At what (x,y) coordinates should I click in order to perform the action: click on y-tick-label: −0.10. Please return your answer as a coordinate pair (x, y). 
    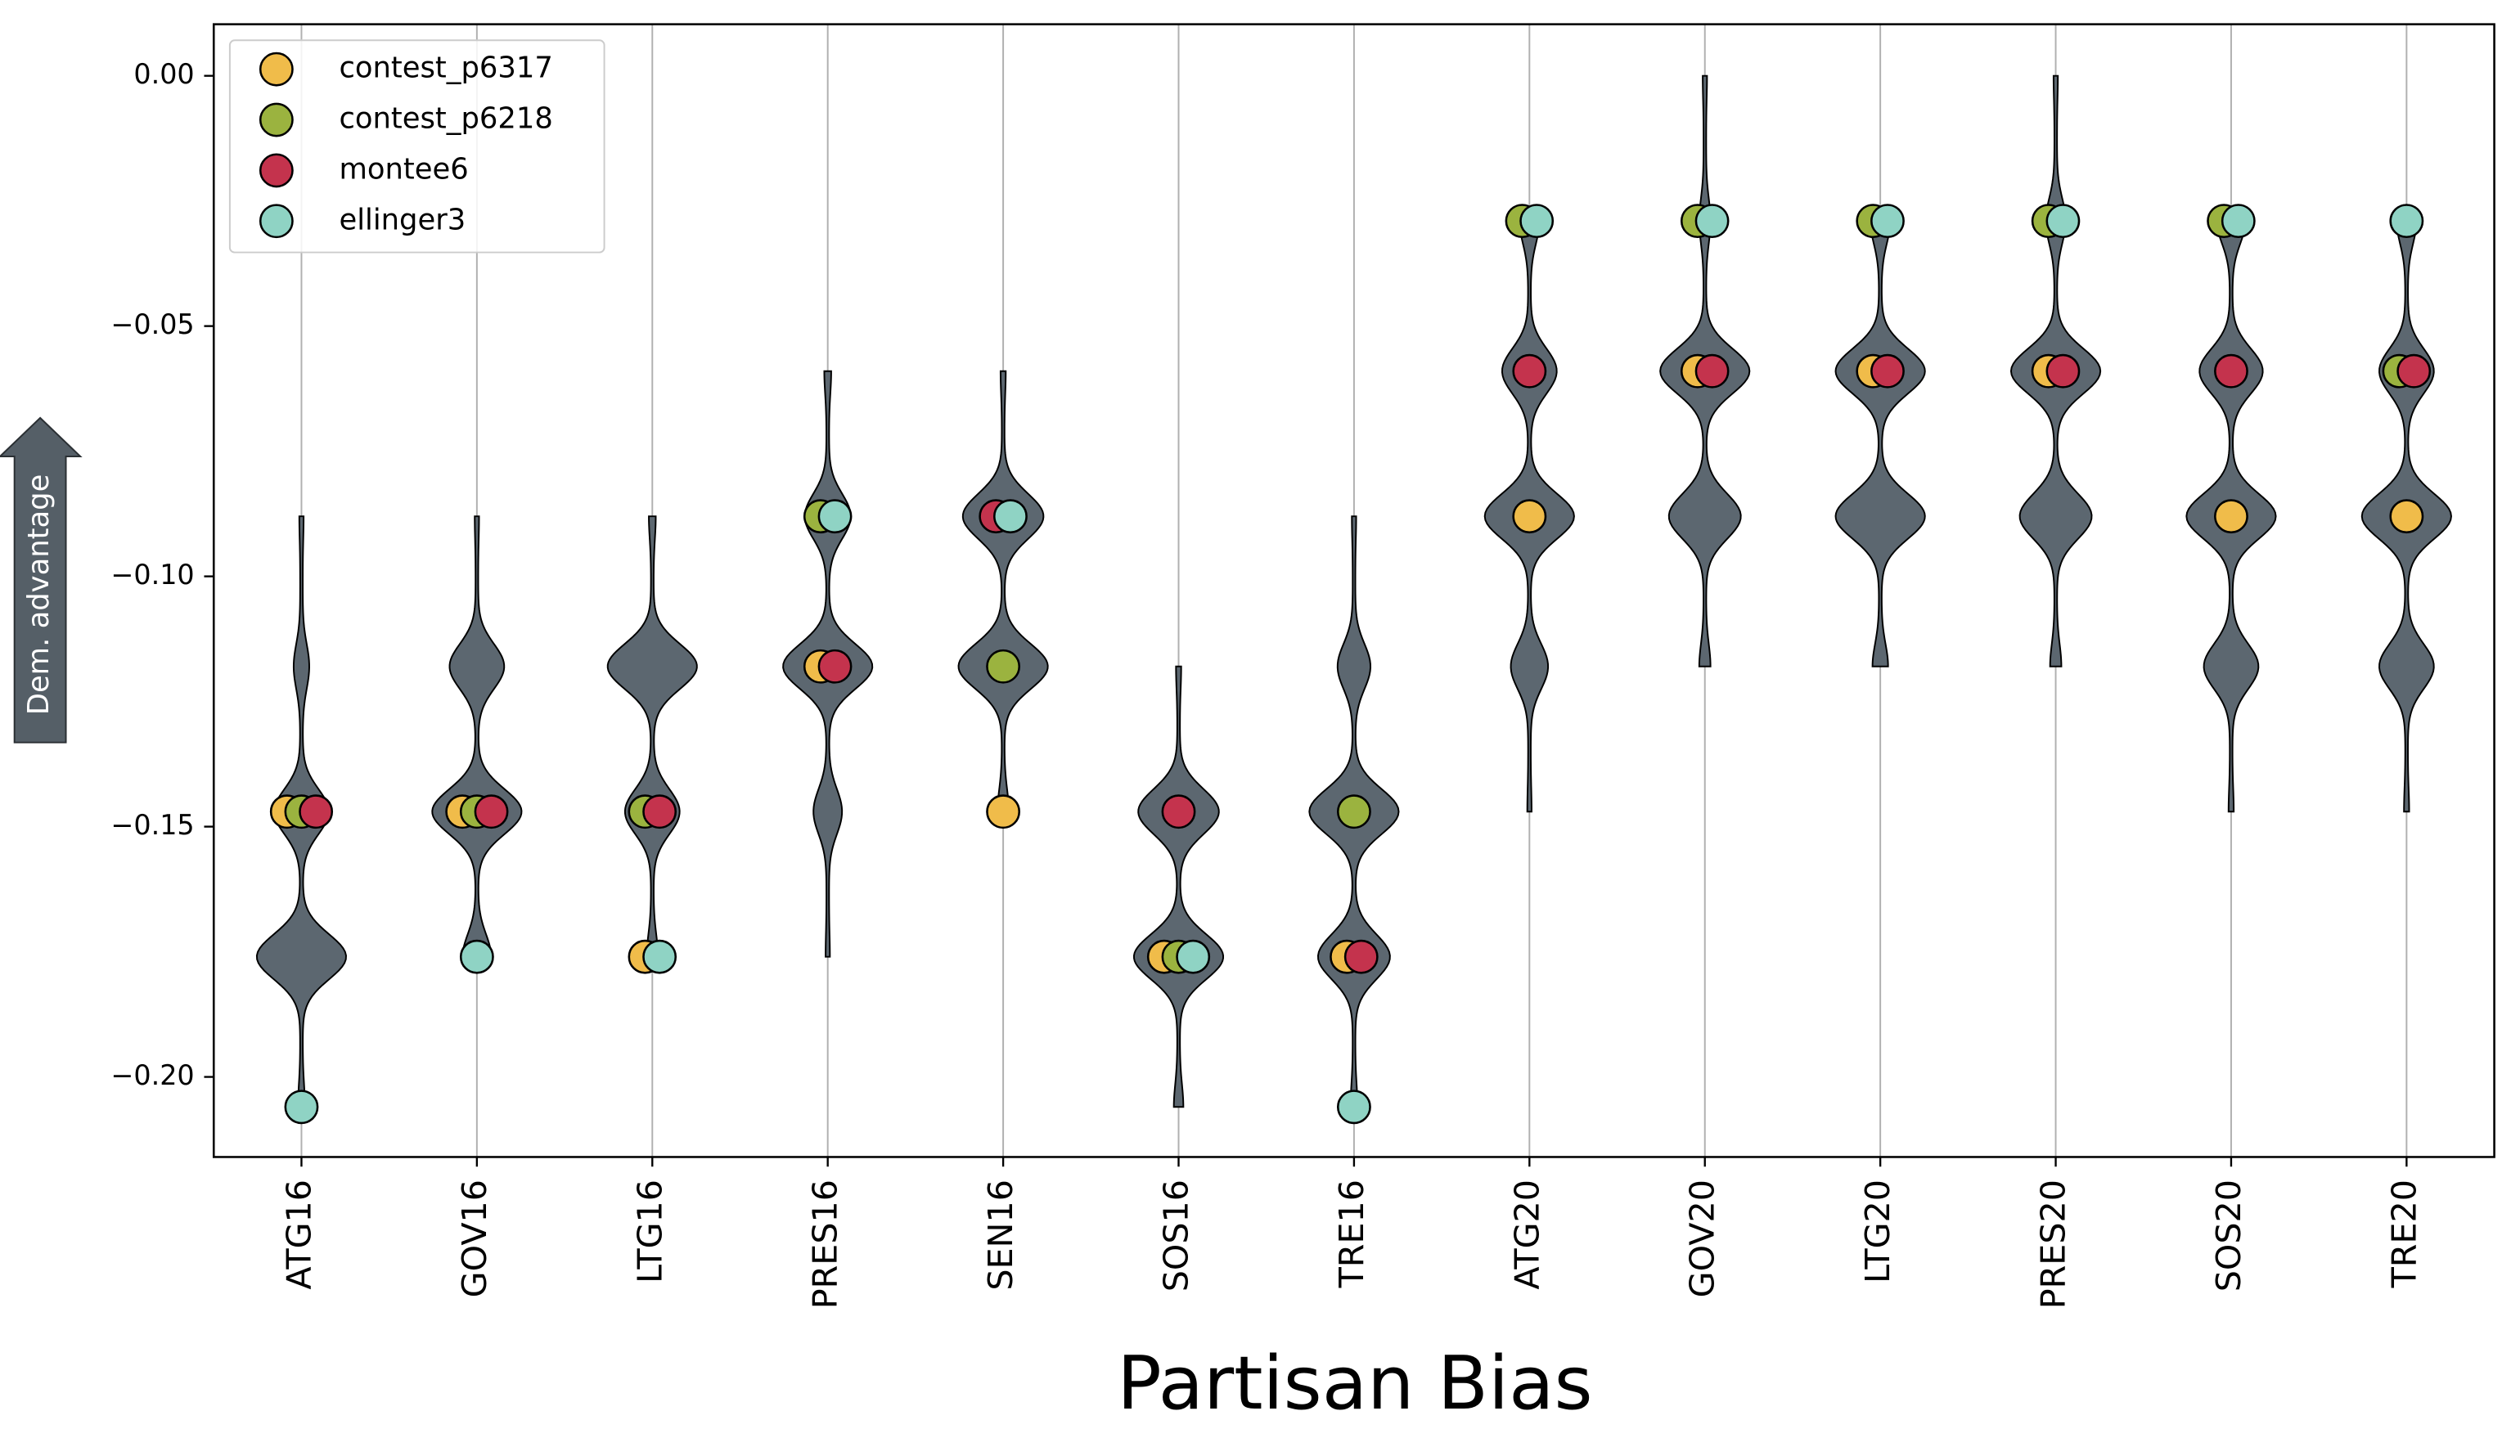
    Looking at the image, I should click on (152, 575).